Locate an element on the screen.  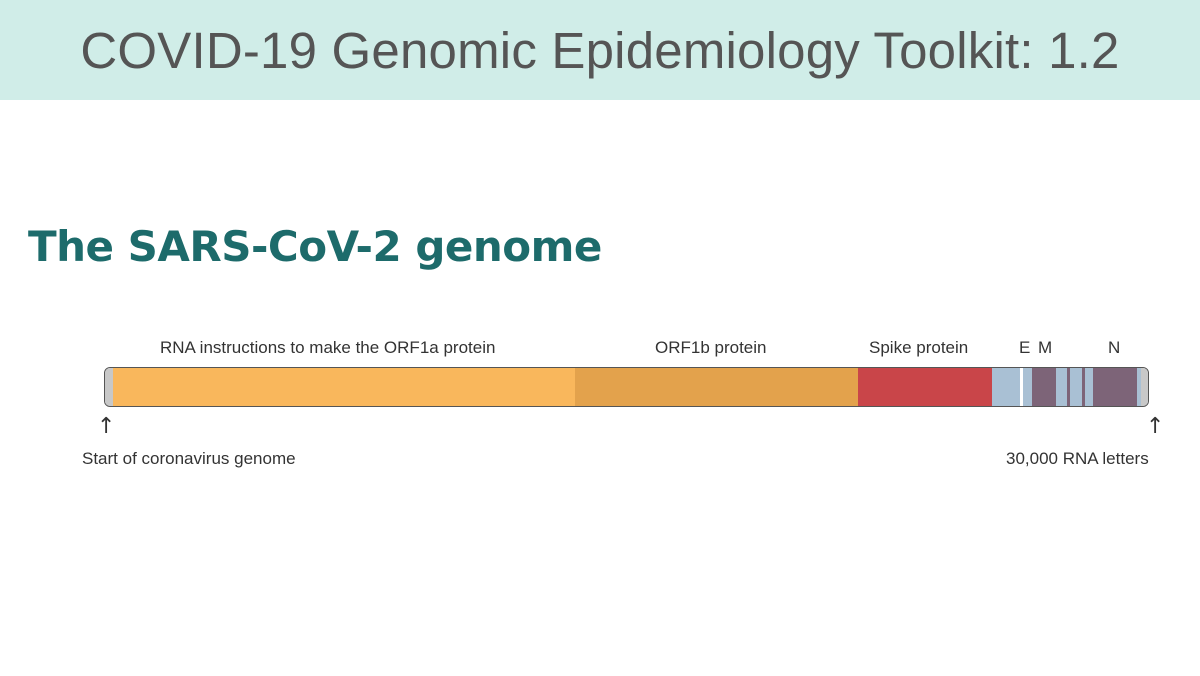
orf1b-segment is located at coordinates (716, 387).